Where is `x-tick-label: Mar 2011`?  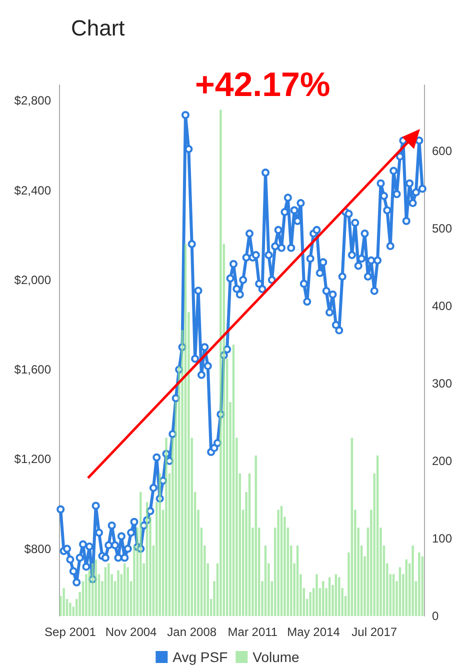
x-tick-label: Mar 2011 is located at coordinates (253, 632).